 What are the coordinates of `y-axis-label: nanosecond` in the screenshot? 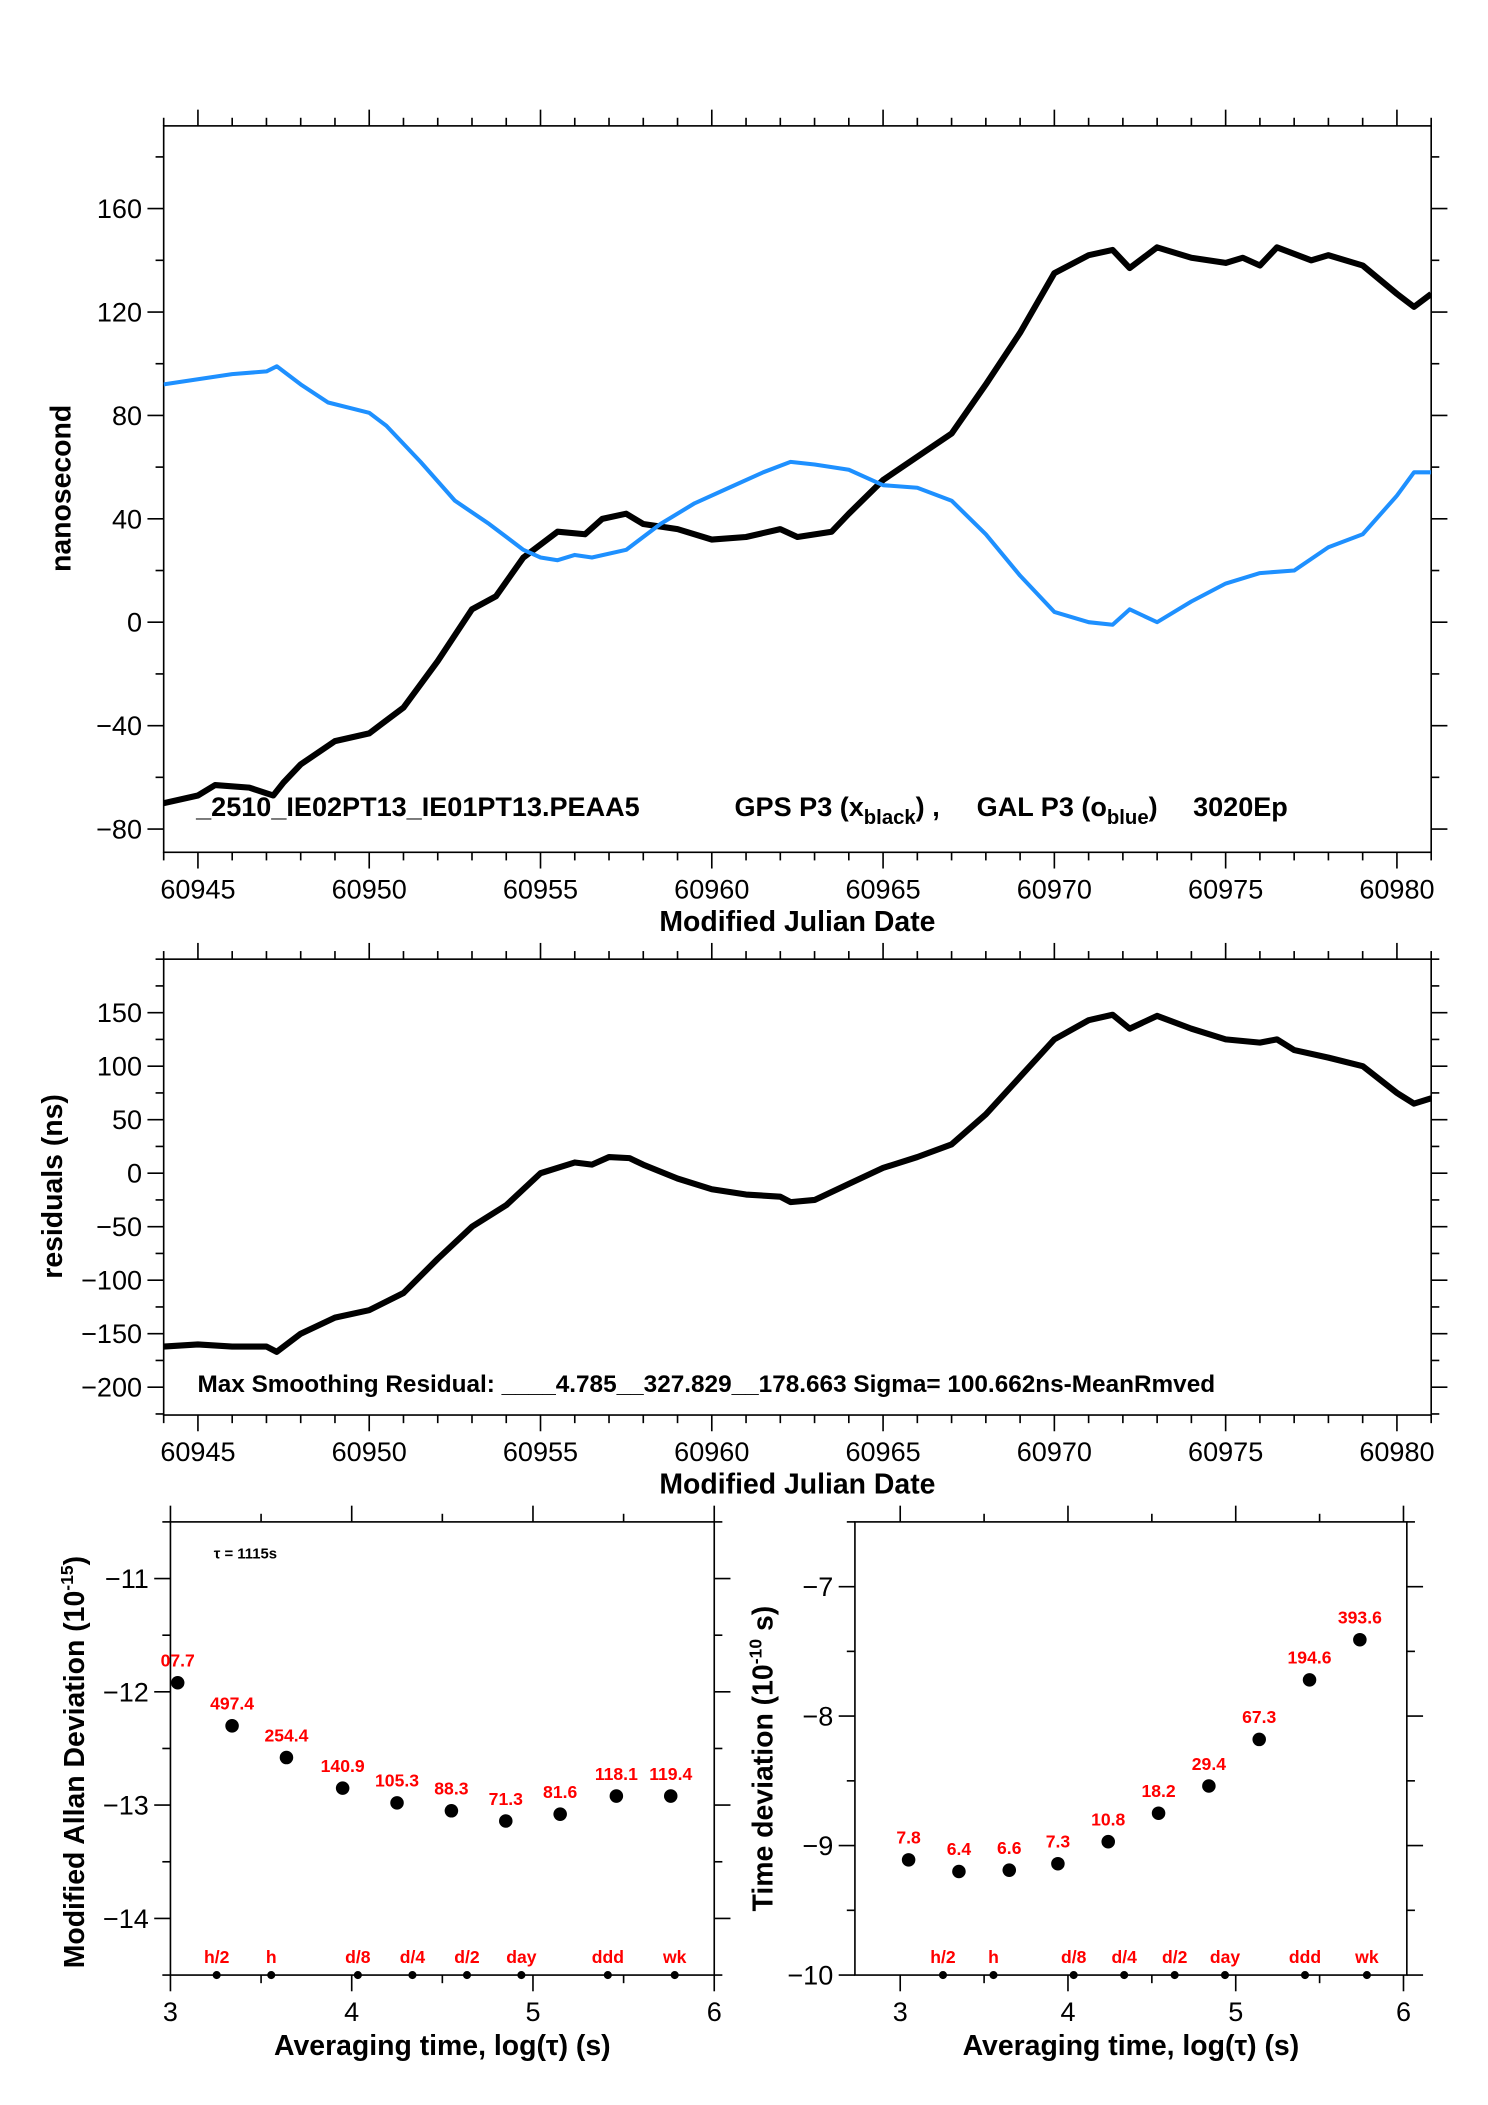 It's located at (61, 488).